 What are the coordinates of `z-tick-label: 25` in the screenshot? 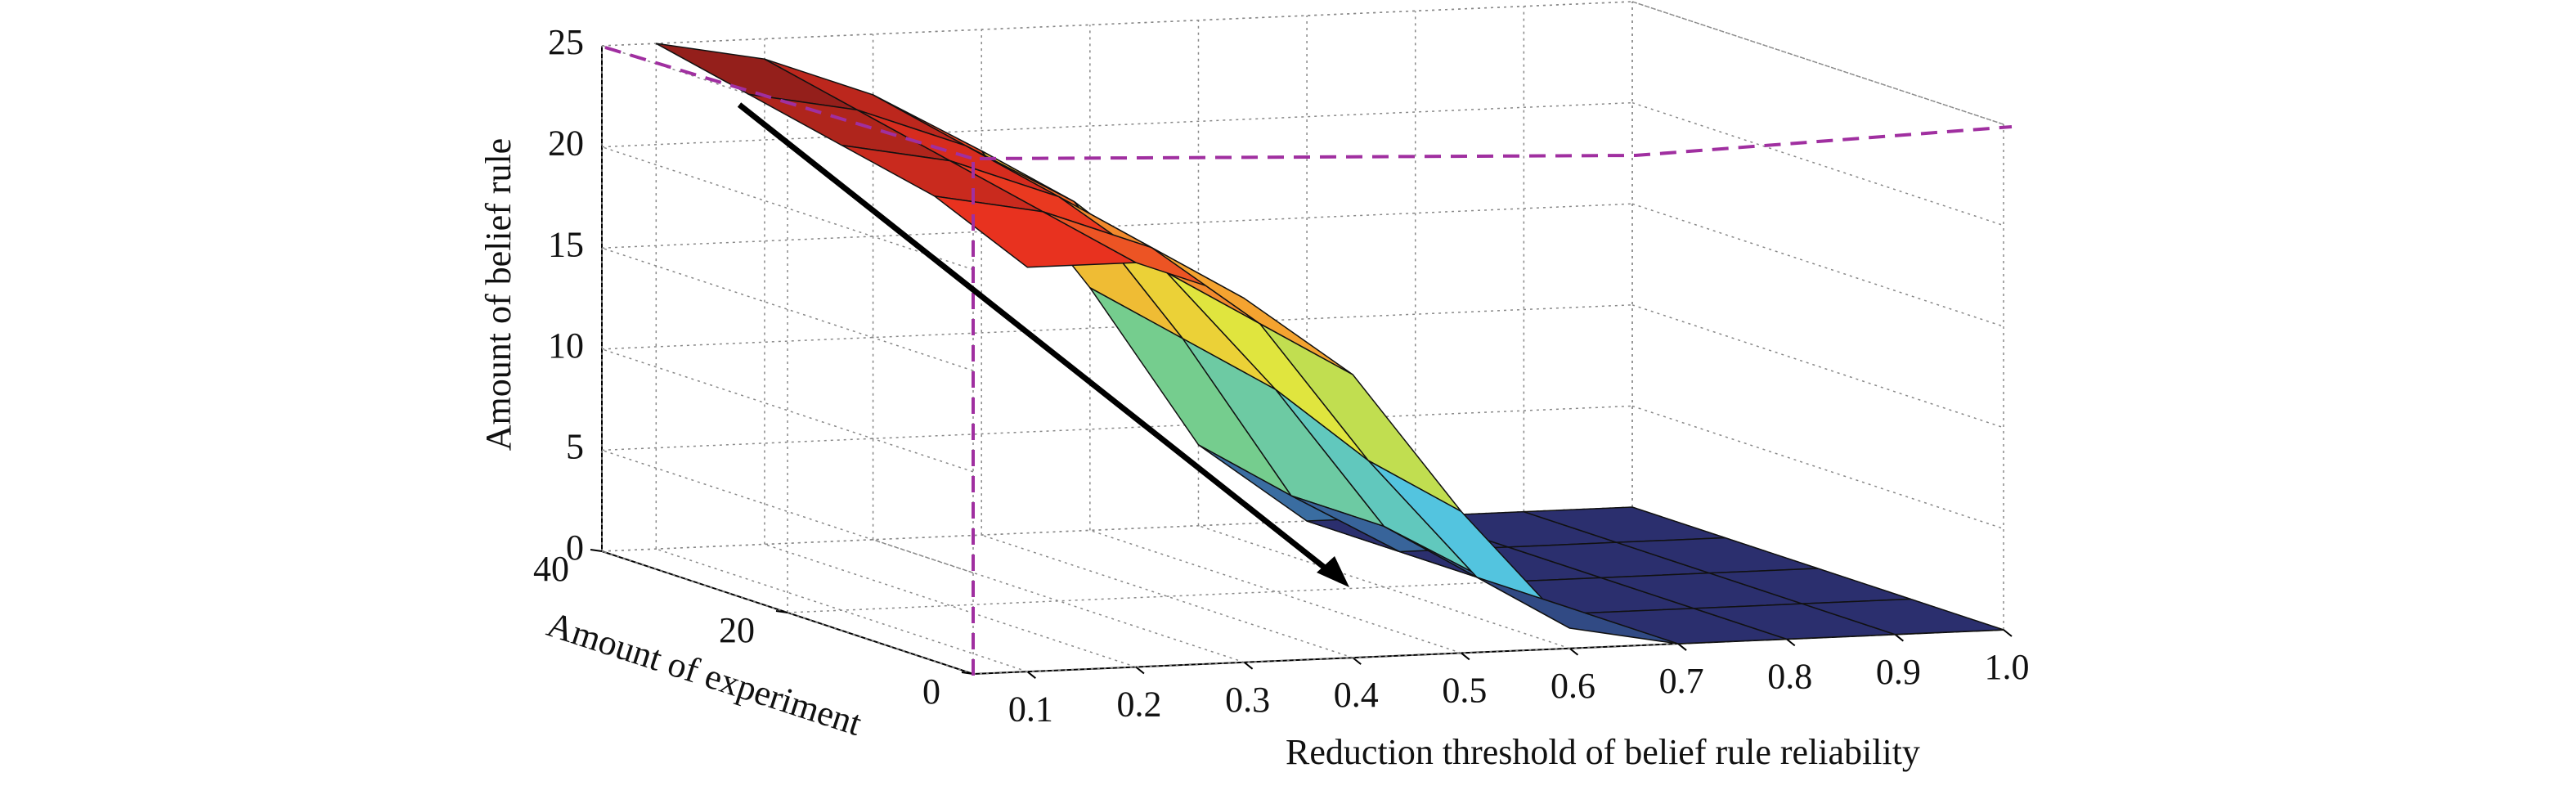 It's located at (566, 42).